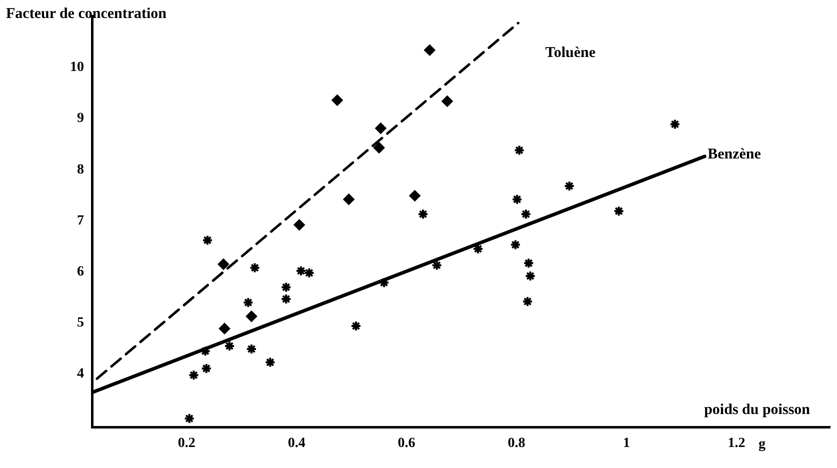 This screenshot has width=837, height=468. Describe the element at coordinates (737, 444) in the screenshot. I see `x-tick-label: 1.2` at that location.